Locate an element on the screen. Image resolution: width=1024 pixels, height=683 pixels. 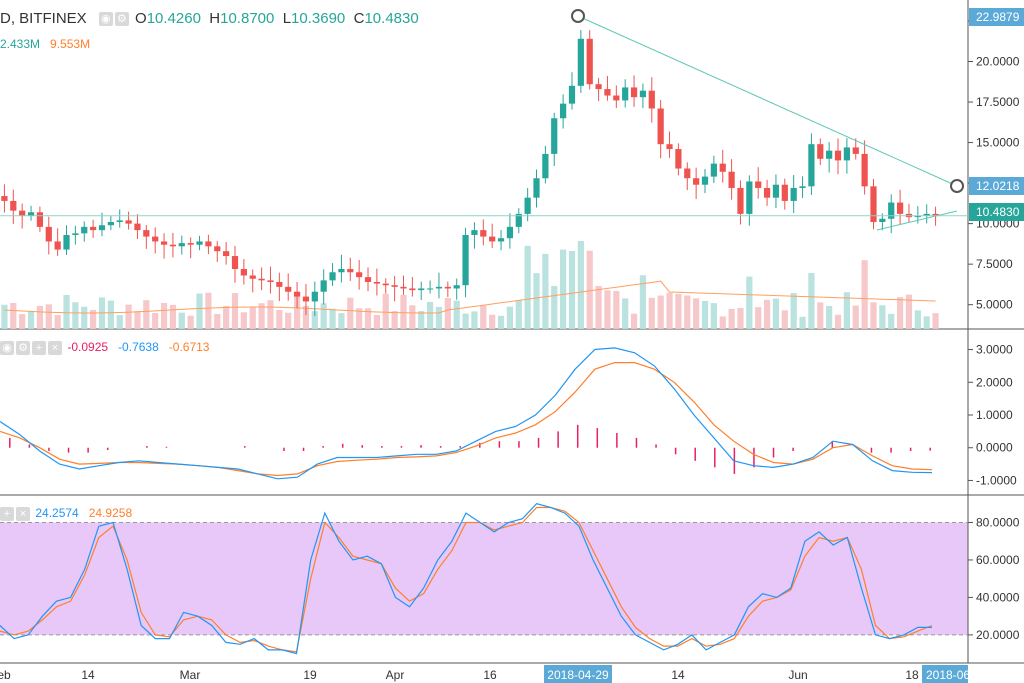
close-value: 10.4830 is located at coordinates (391, 18).